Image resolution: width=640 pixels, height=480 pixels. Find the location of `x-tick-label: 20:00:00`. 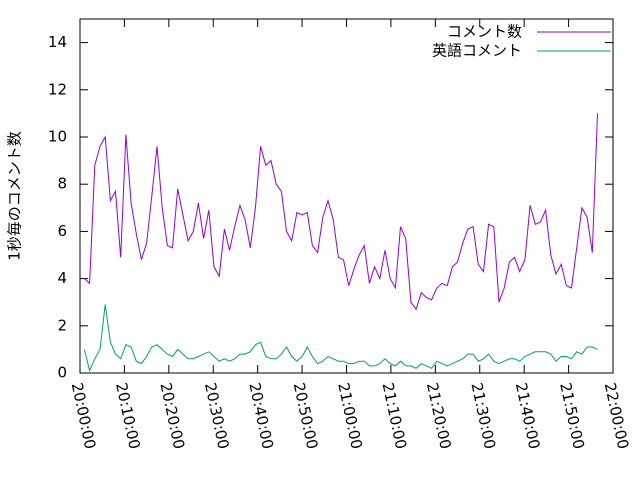

x-tick-label: 20:00:00 is located at coordinates (84, 416).